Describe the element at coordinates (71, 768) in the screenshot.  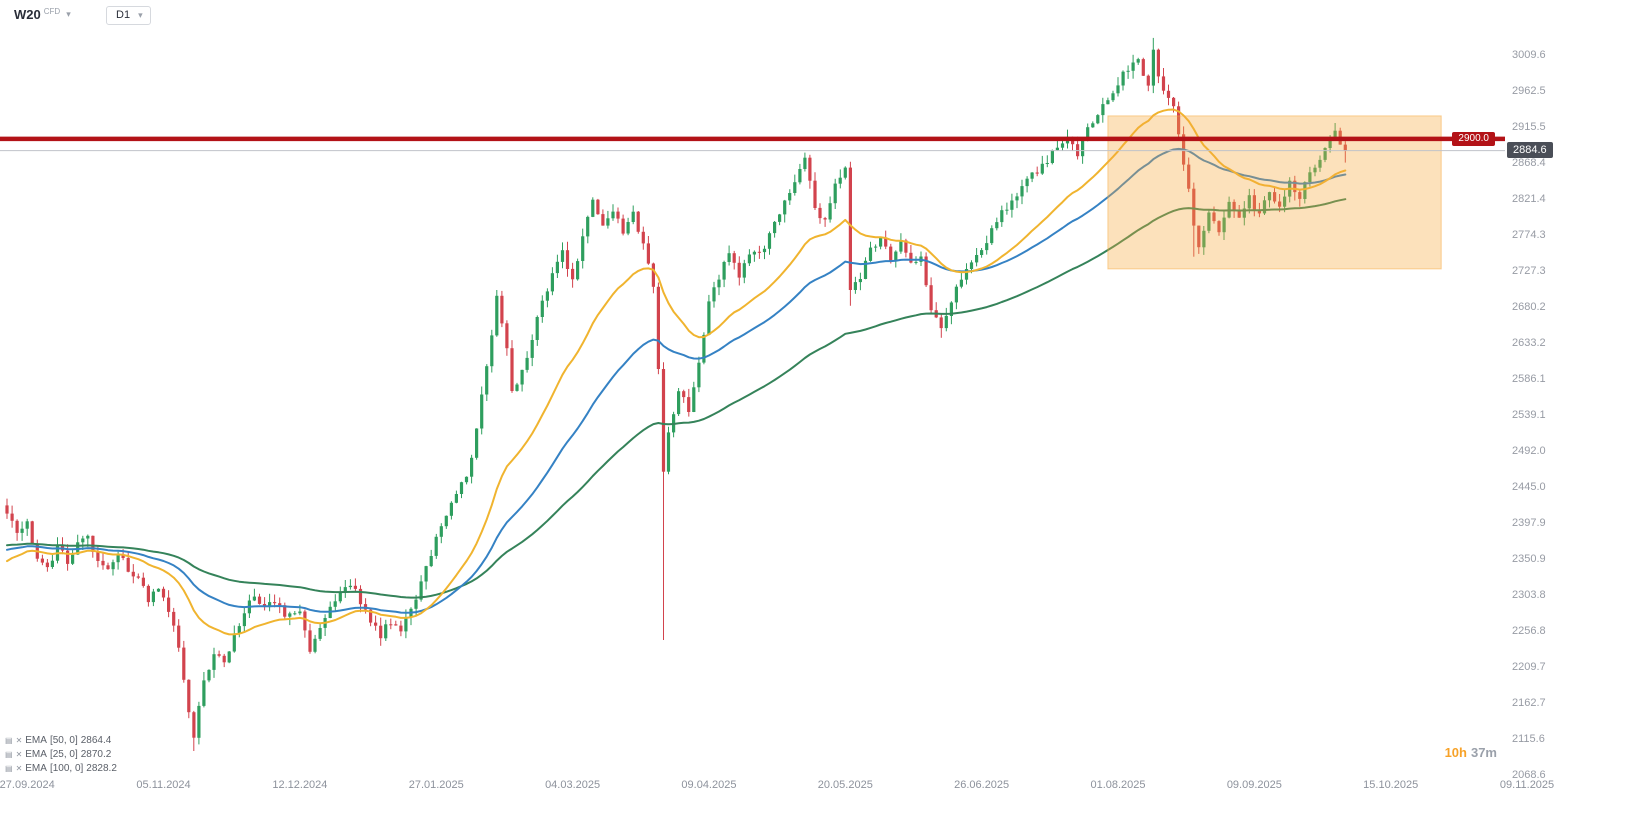
I see `indicator-label: EMA [100, 0] 2828.2` at that location.